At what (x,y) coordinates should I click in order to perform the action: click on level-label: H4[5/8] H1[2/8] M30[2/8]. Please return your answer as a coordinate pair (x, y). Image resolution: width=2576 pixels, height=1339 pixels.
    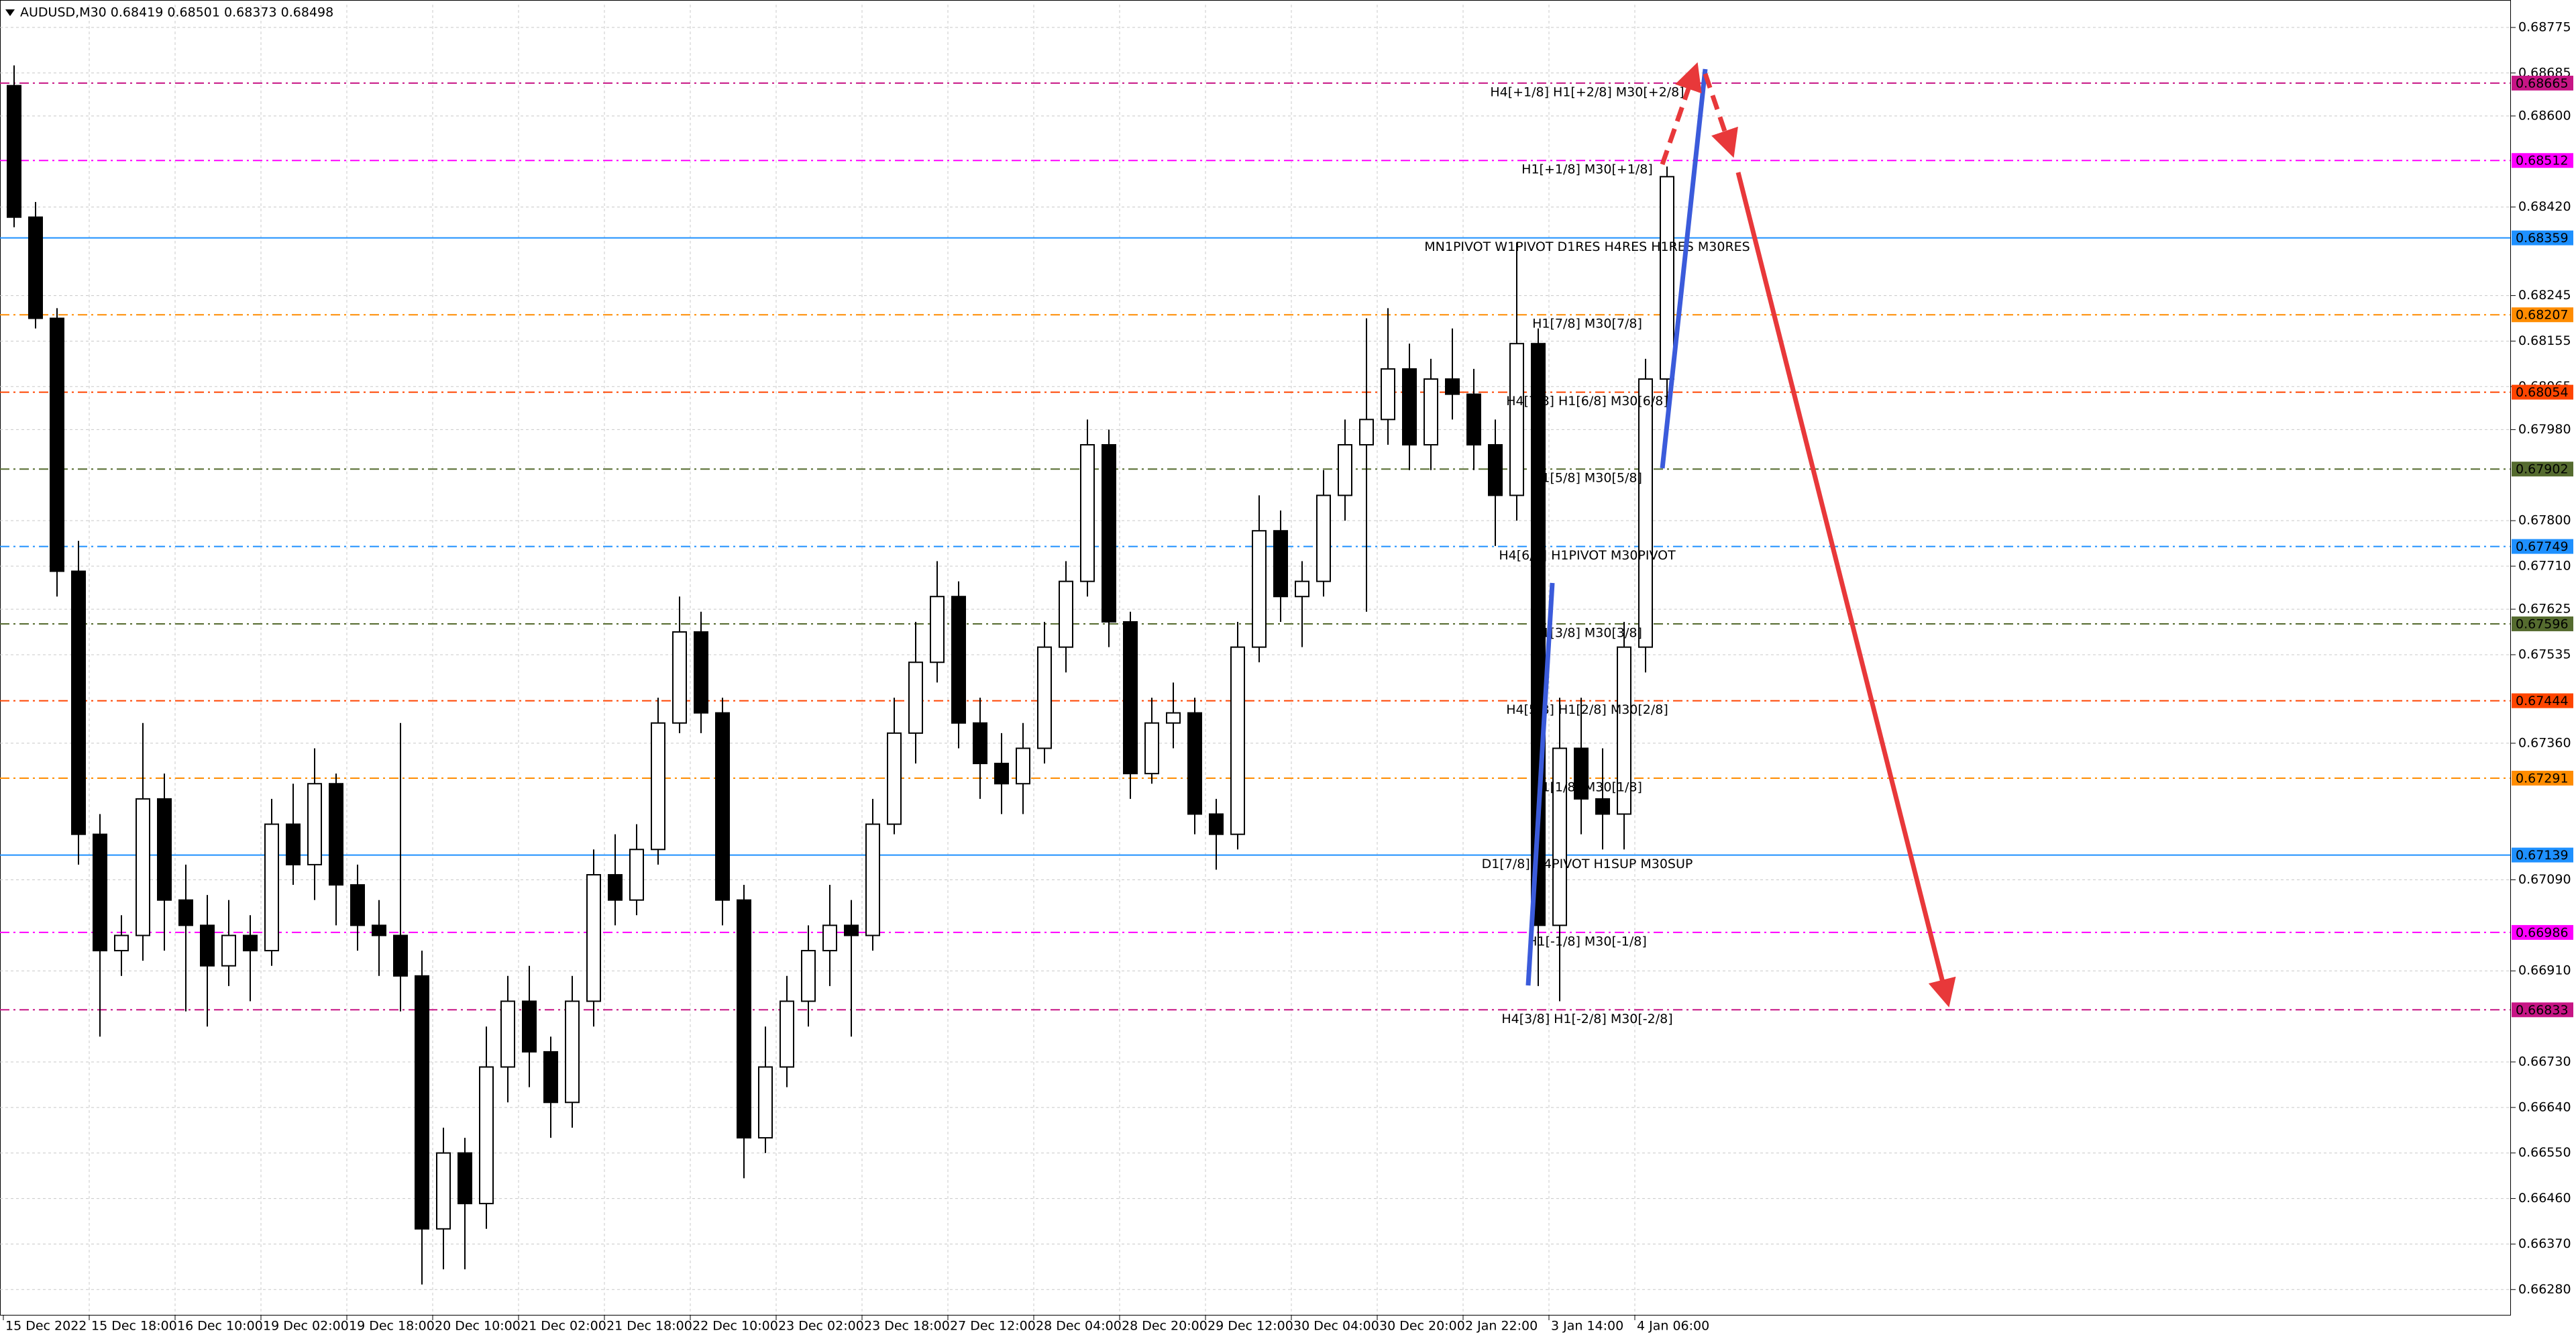
    Looking at the image, I should click on (1587, 709).